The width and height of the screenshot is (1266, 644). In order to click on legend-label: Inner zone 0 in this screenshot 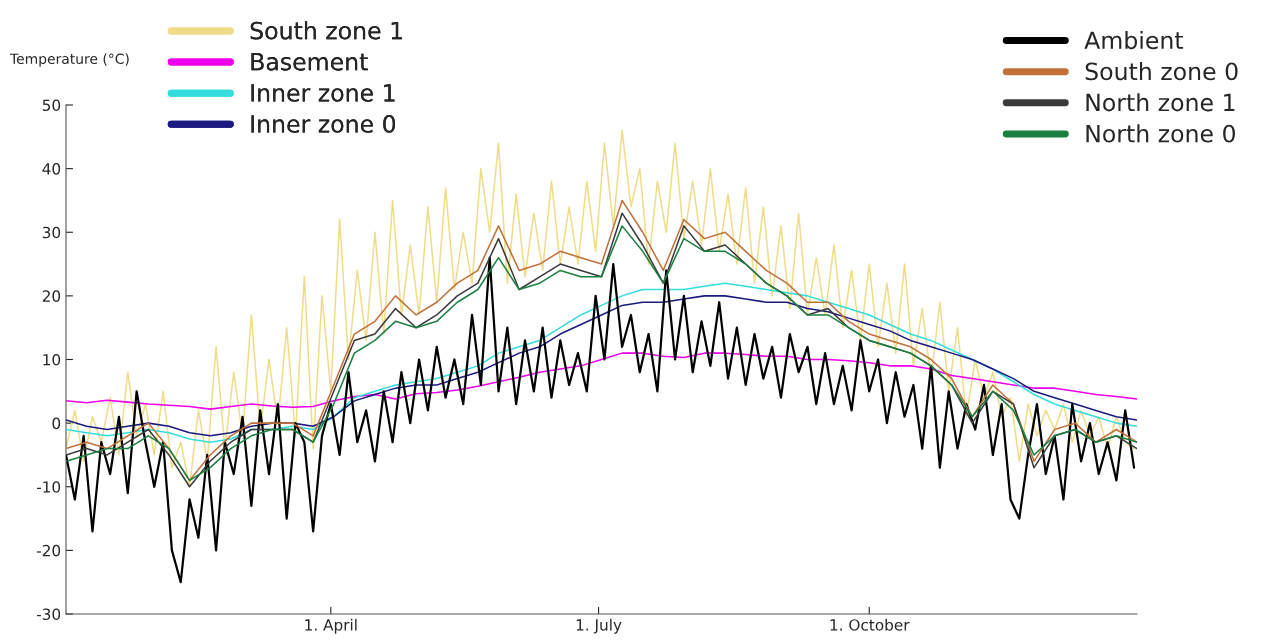, I will do `click(323, 124)`.